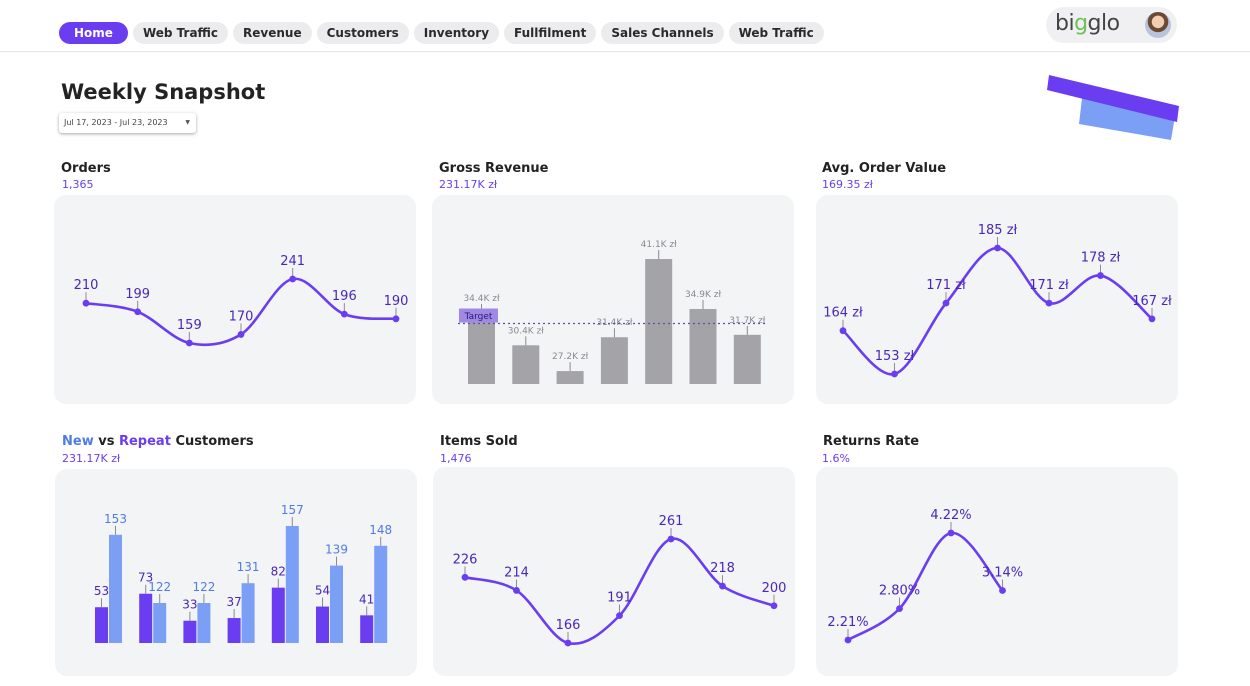 The height and width of the screenshot is (686, 1250). What do you see at coordinates (899, 591) in the screenshot?
I see `returns_rate-data-label: 2.80%` at bounding box center [899, 591].